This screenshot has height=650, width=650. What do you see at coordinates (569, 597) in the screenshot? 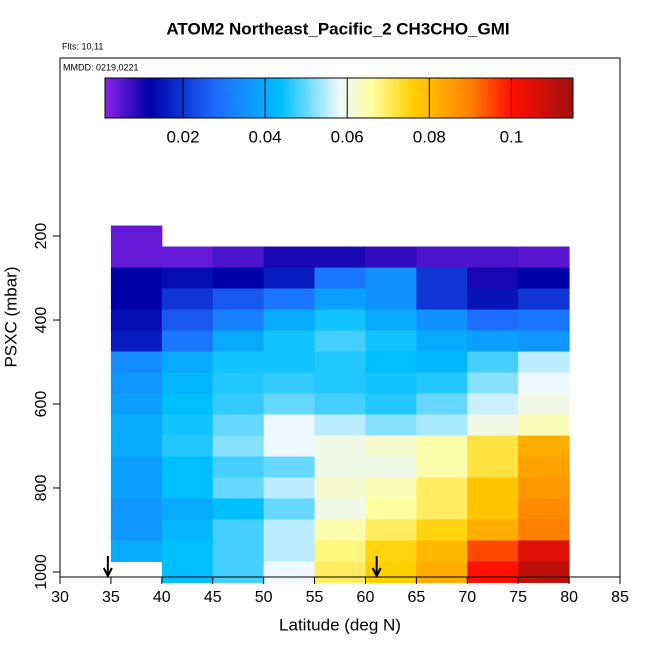
I see `x-tick-label: 80` at bounding box center [569, 597].